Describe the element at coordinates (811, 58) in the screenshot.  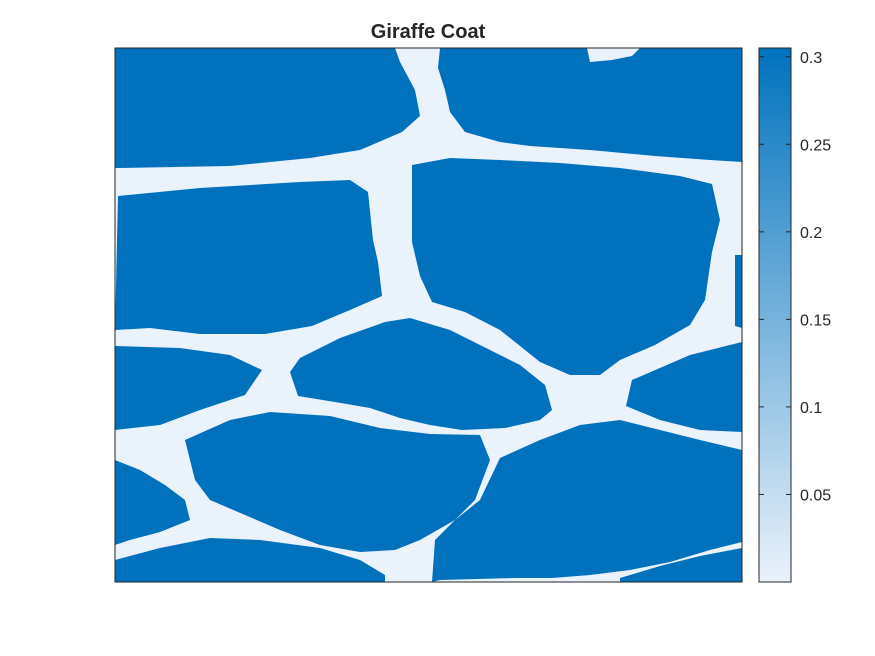
I see `colorbar-tick-label: 0.3` at that location.